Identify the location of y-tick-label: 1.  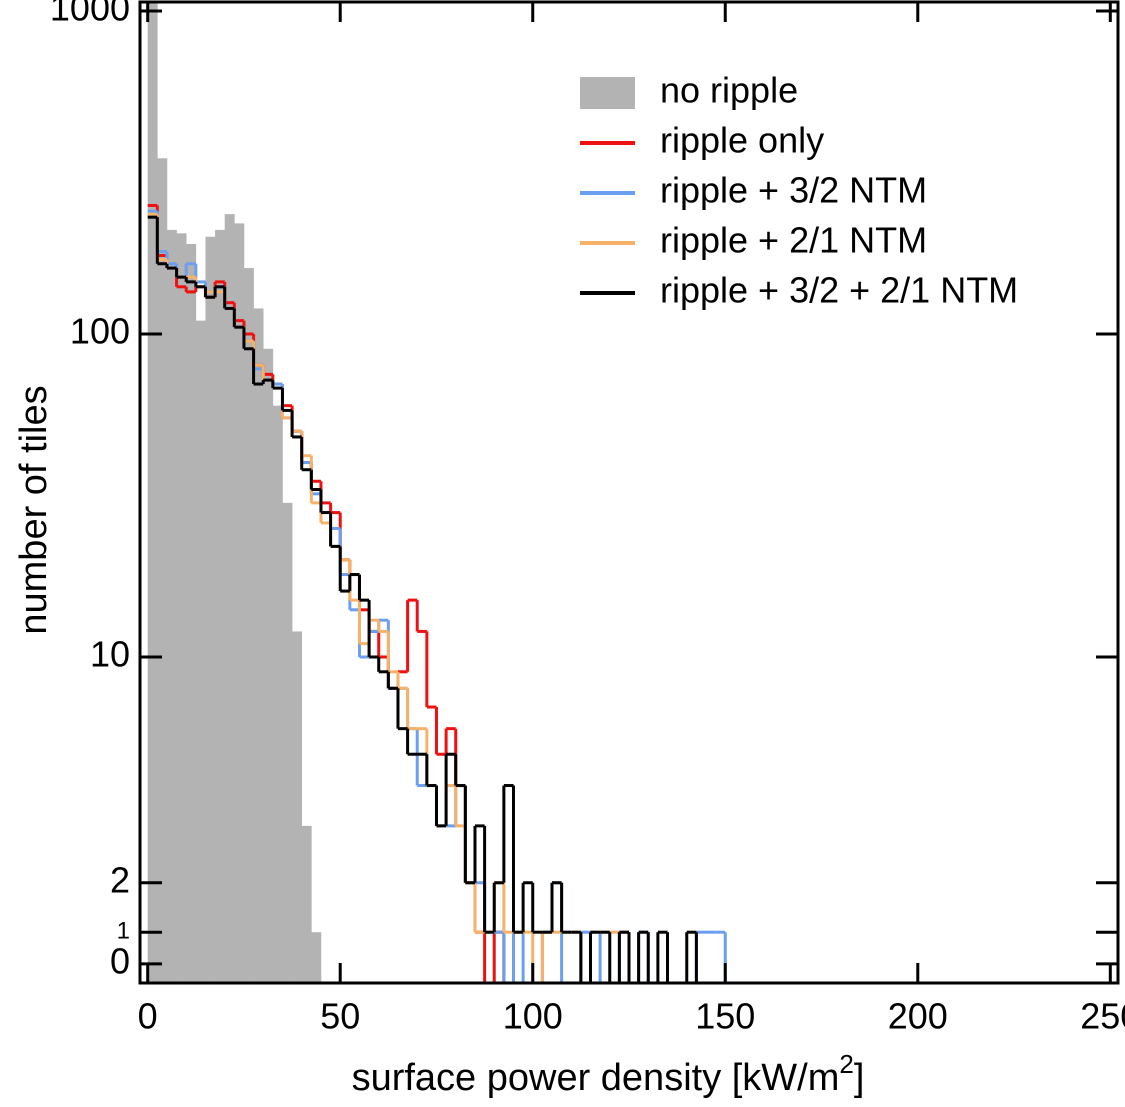
(123, 931).